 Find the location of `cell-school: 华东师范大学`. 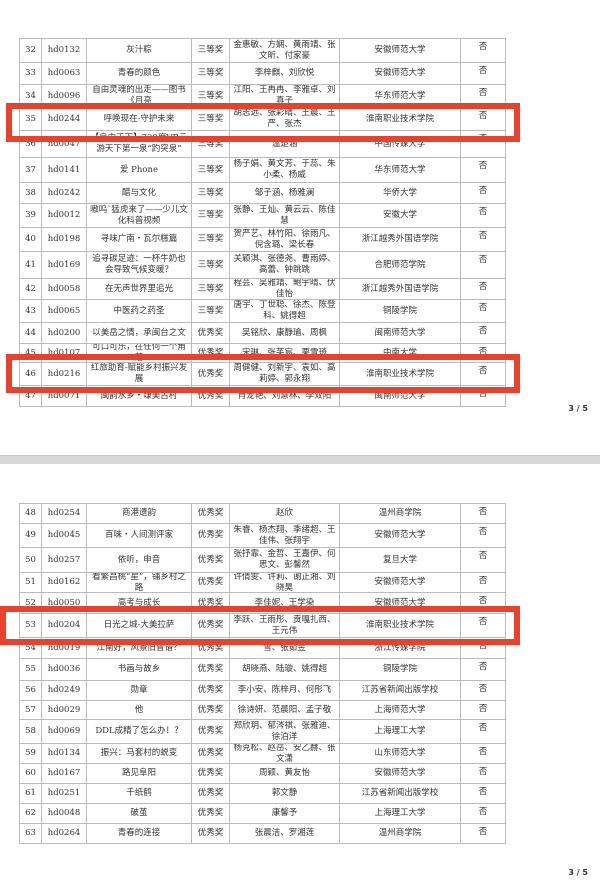

cell-school: 华东师范大学 is located at coordinates (399, 96).